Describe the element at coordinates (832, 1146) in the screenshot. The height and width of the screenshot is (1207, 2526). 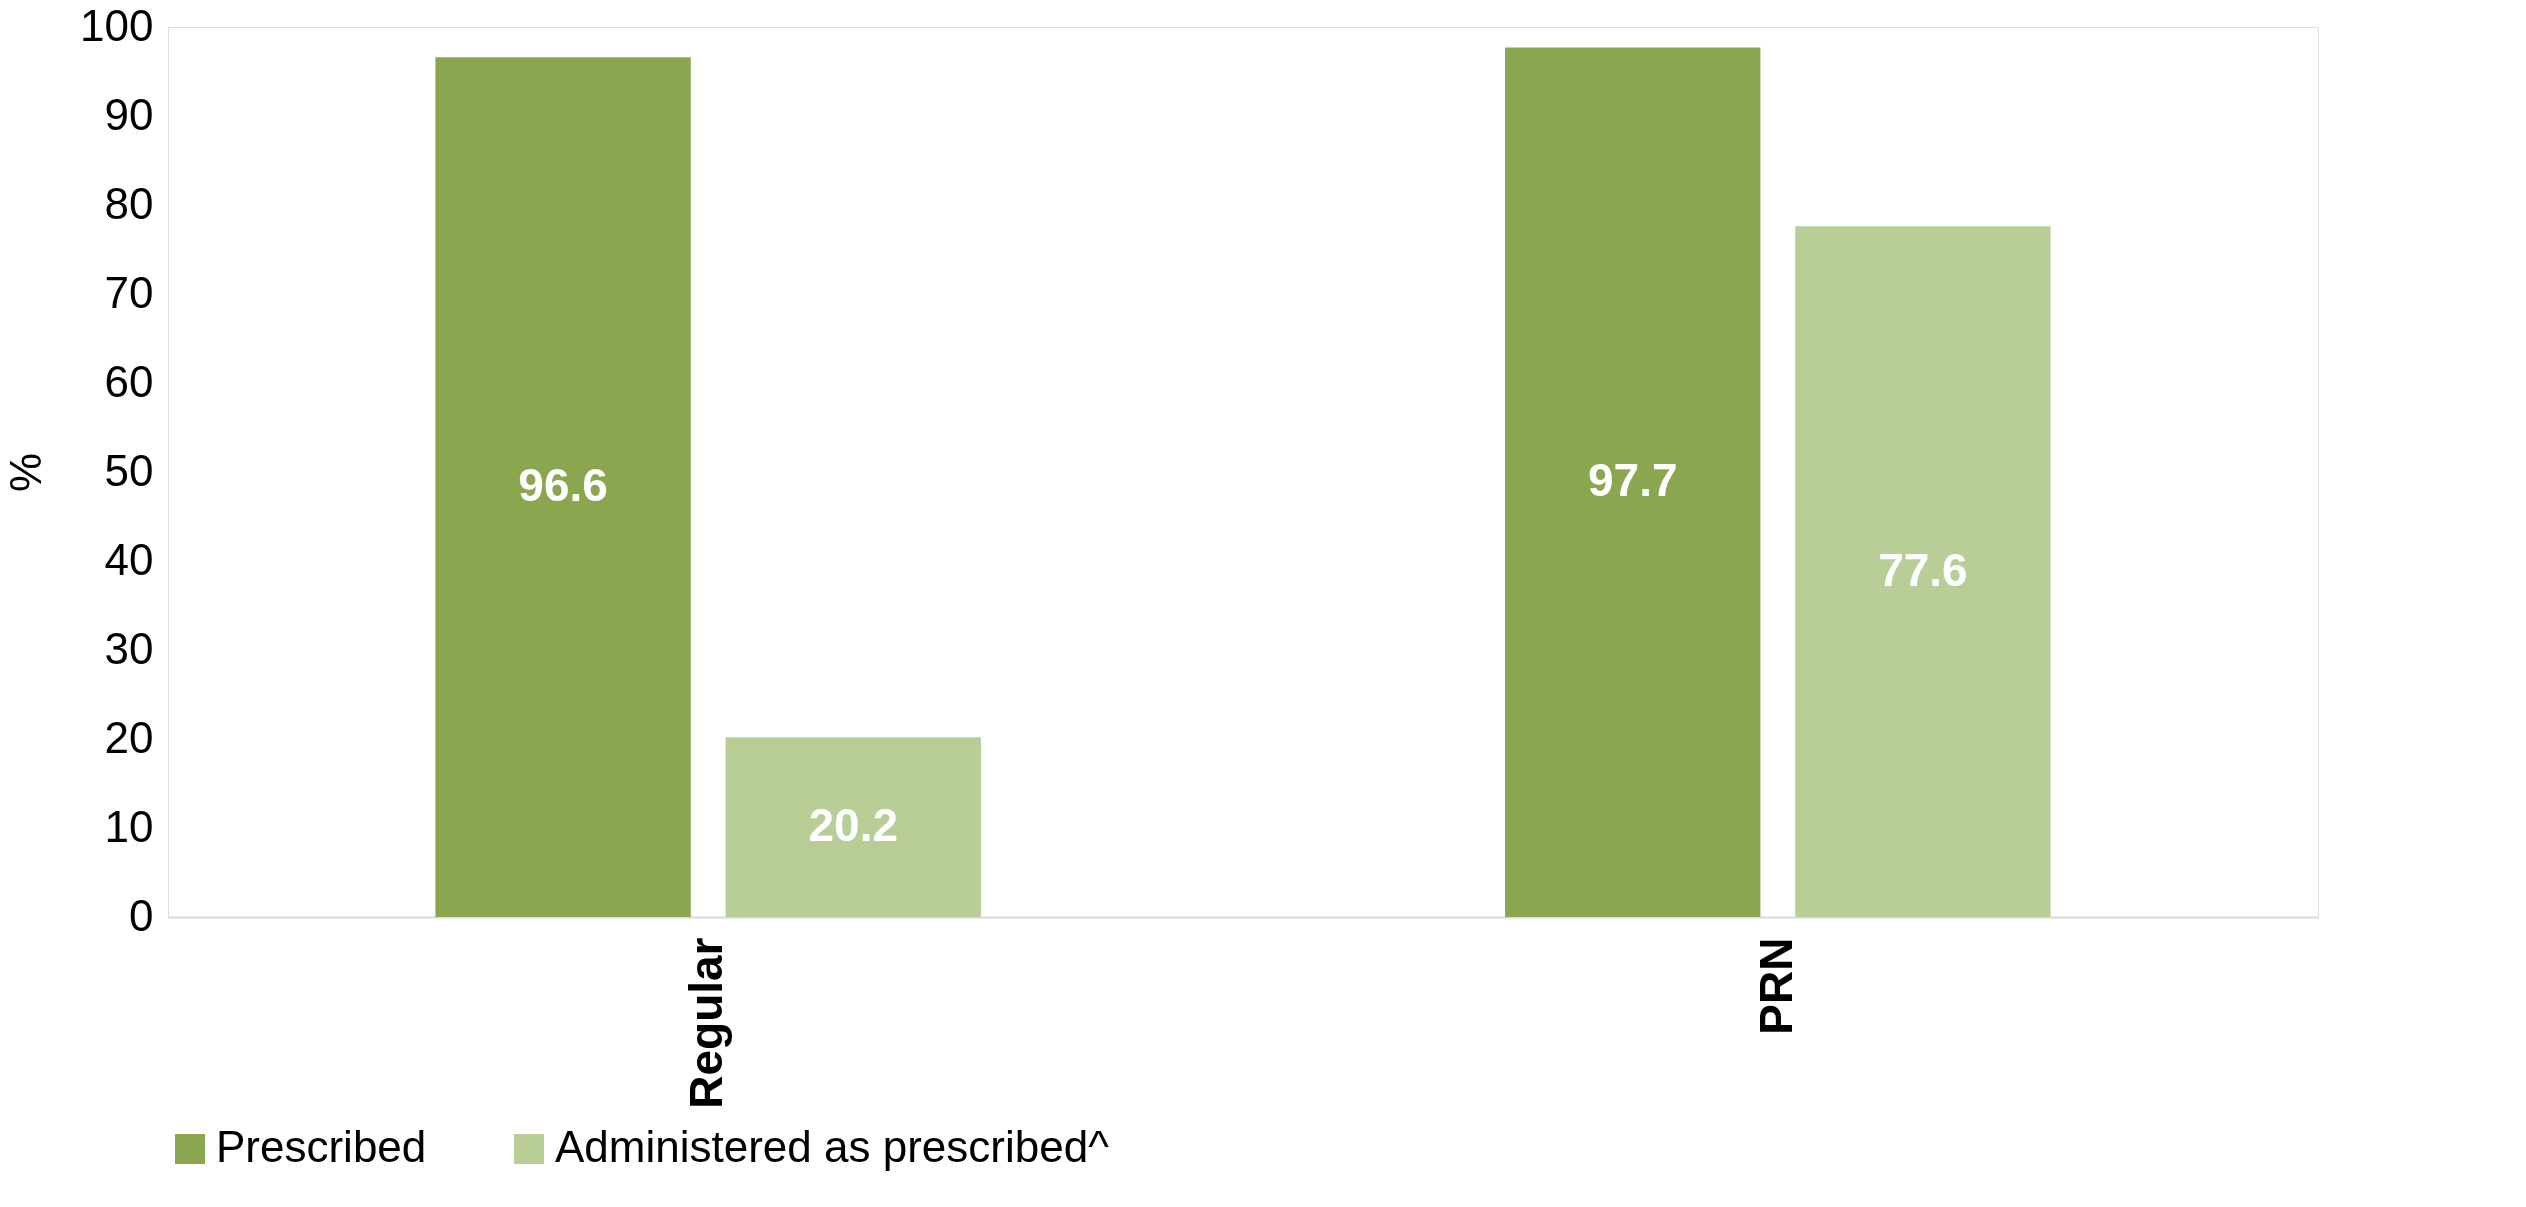
I see `legend-label: Administered as prescribed^` at that location.